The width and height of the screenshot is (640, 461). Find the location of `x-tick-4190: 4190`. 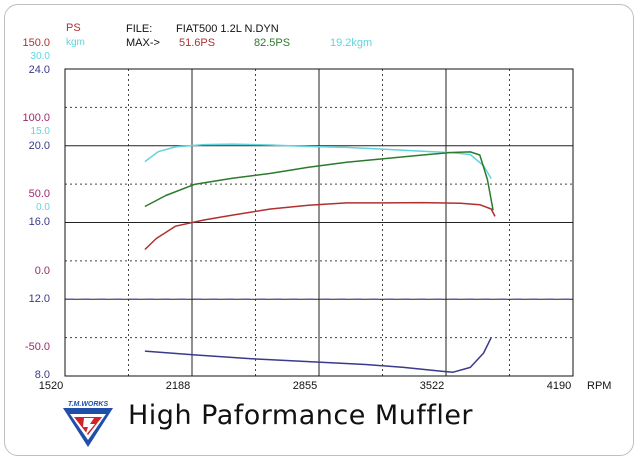

x-tick-4190: 4190 is located at coordinates (559, 386).